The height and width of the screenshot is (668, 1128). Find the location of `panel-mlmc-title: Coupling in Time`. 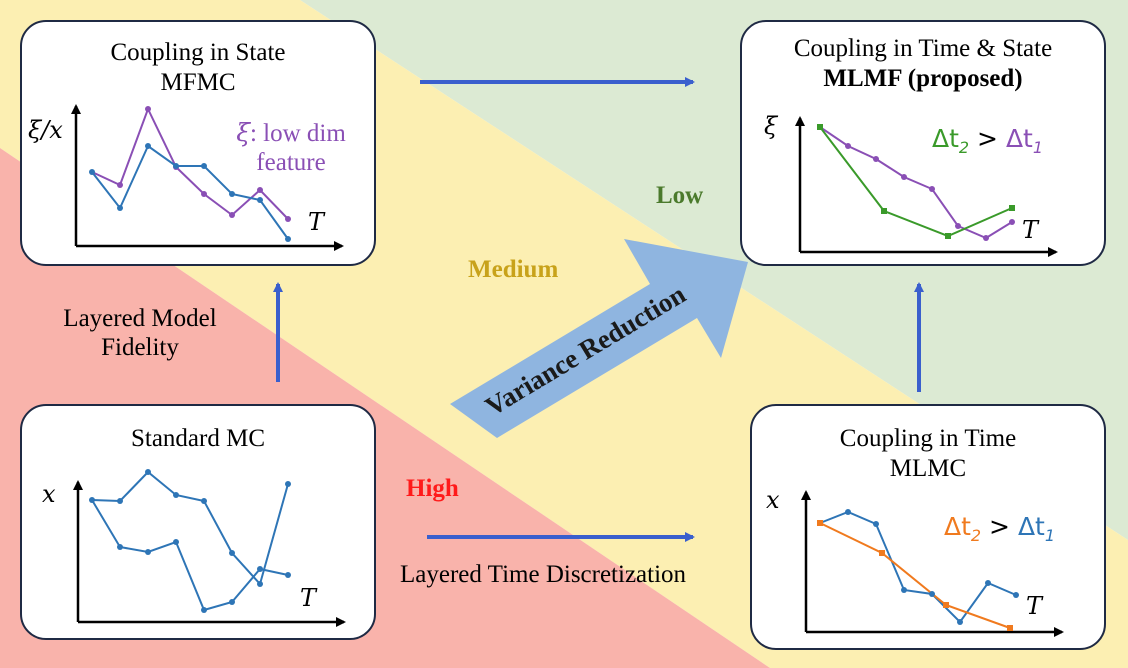

panel-mlmc-title: Coupling in Time is located at coordinates (928, 438).